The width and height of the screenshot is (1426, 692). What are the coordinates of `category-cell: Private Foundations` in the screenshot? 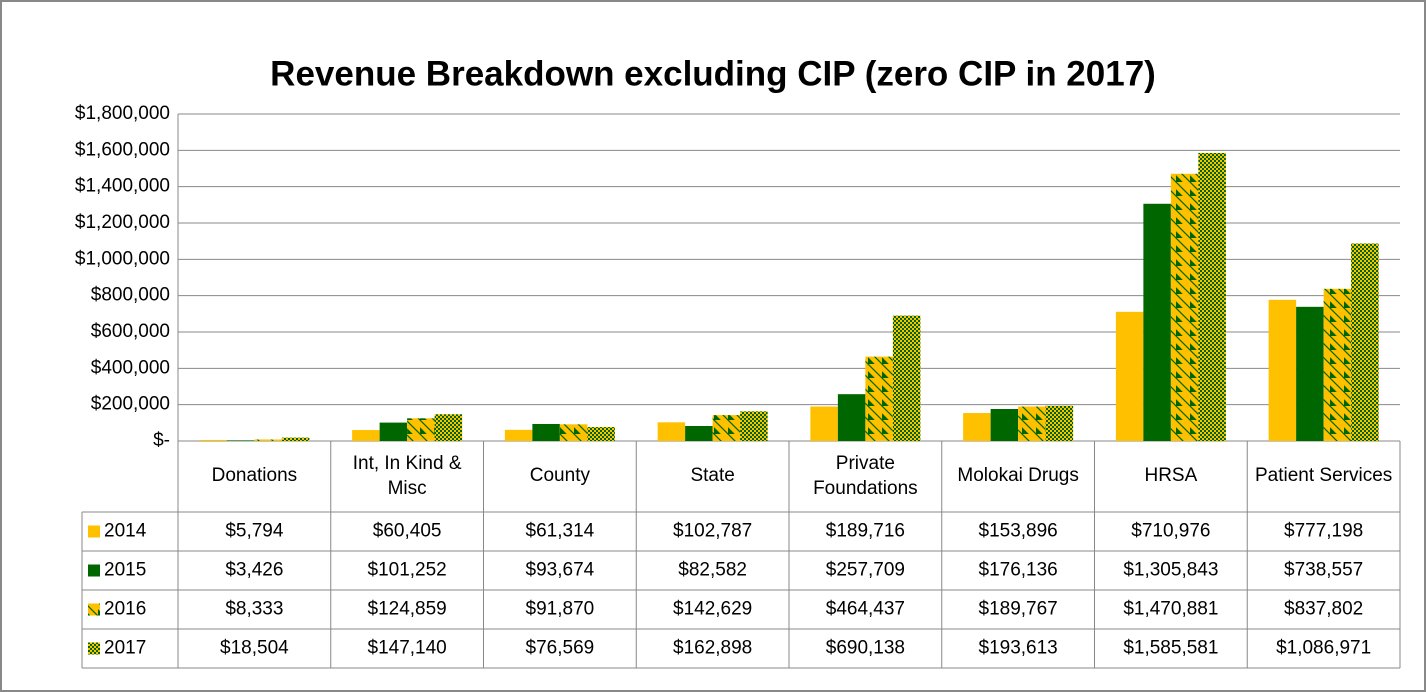 It's located at (865, 475).